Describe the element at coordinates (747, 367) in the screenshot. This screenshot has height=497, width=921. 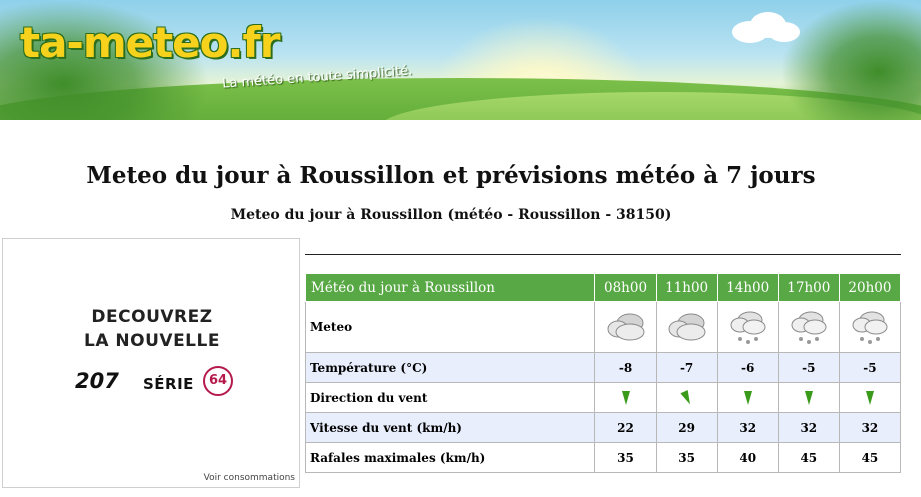
I see `temperature-value: -6` at that location.